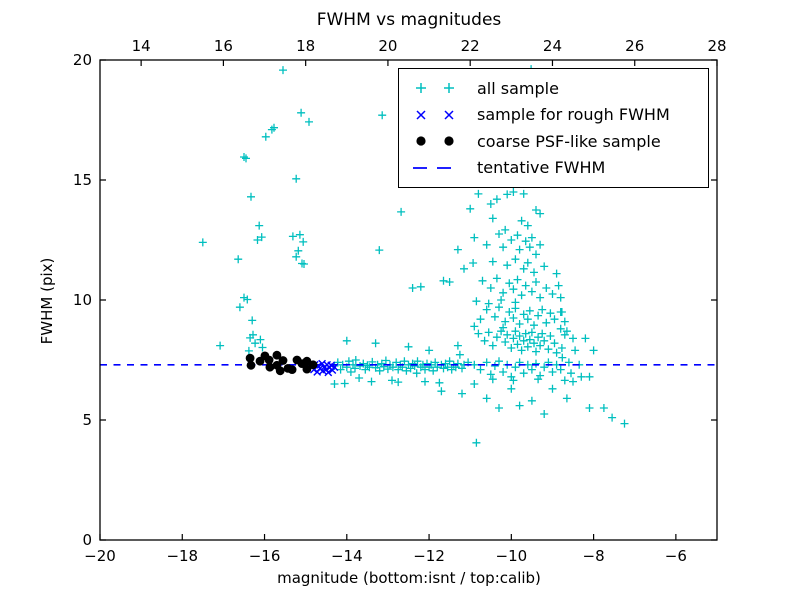 This screenshot has height=600, width=800. Describe the element at coordinates (82, 180) in the screenshot. I see `y-tick-label: 15` at that location.